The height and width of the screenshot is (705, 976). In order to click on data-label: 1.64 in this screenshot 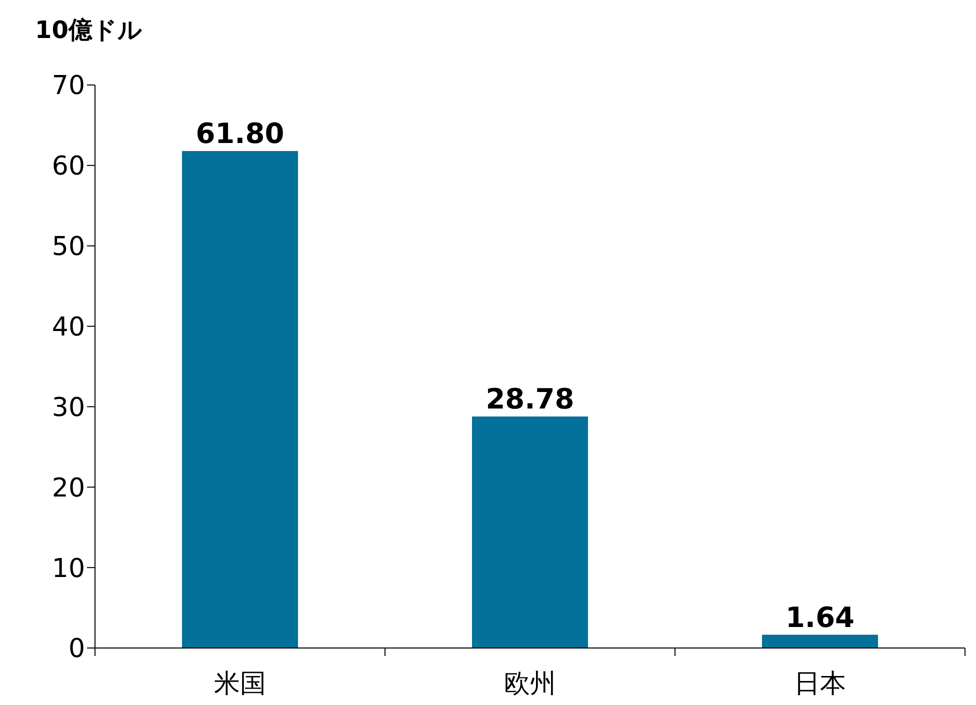, I will do `click(820, 617)`.